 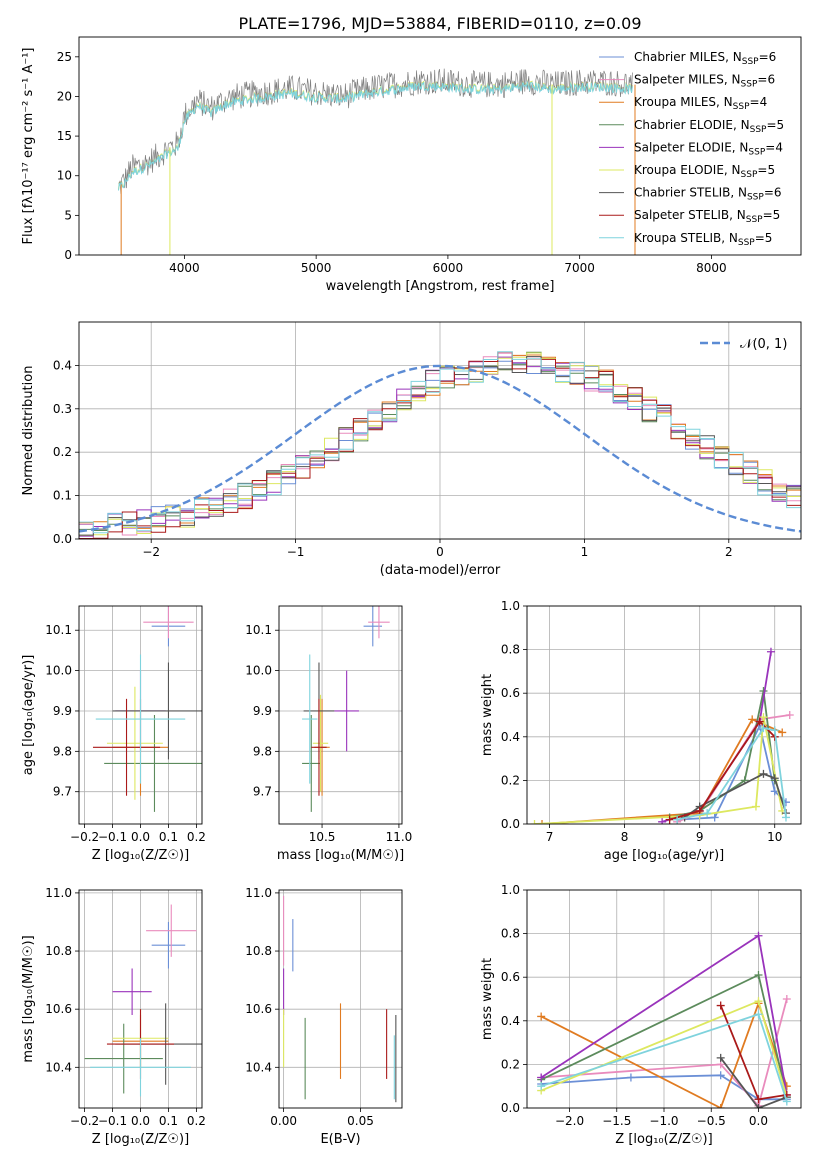 I want to click on legend-entry: Salpeter MILES, NSSP=6, so click(x=704, y=81).